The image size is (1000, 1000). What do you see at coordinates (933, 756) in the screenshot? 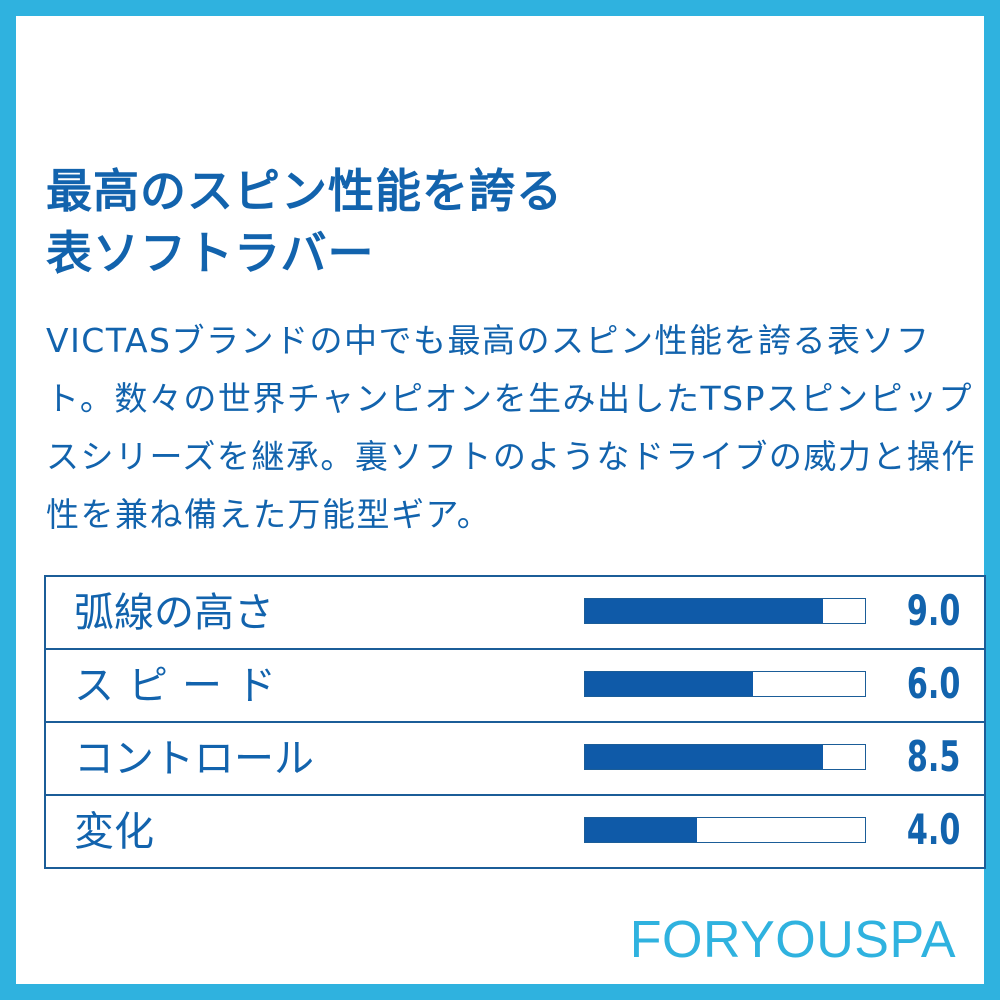
I see `stat-value: 8.5` at bounding box center [933, 756].